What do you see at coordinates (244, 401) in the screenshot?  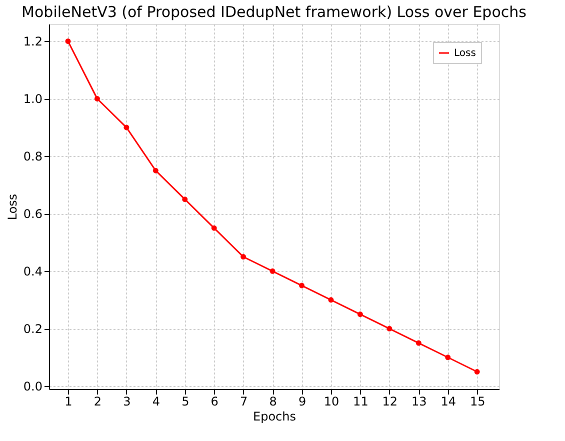 I see `x-tick-label: 7` at bounding box center [244, 401].